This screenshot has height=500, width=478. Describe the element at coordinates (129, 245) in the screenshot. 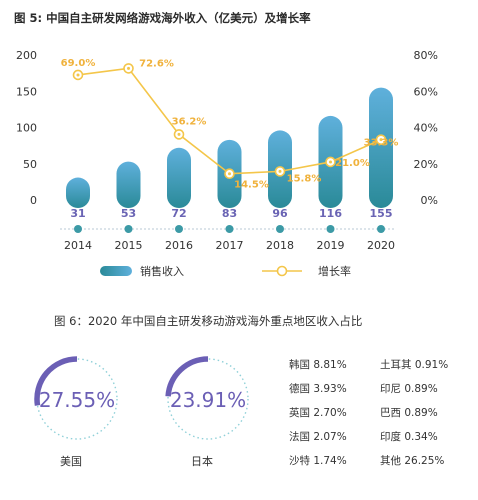

I see `x-tick-label: 2015` at that location.